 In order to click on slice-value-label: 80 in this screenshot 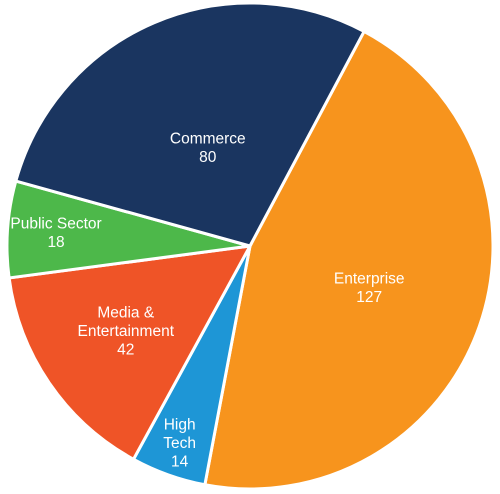, I will do `click(208, 157)`.